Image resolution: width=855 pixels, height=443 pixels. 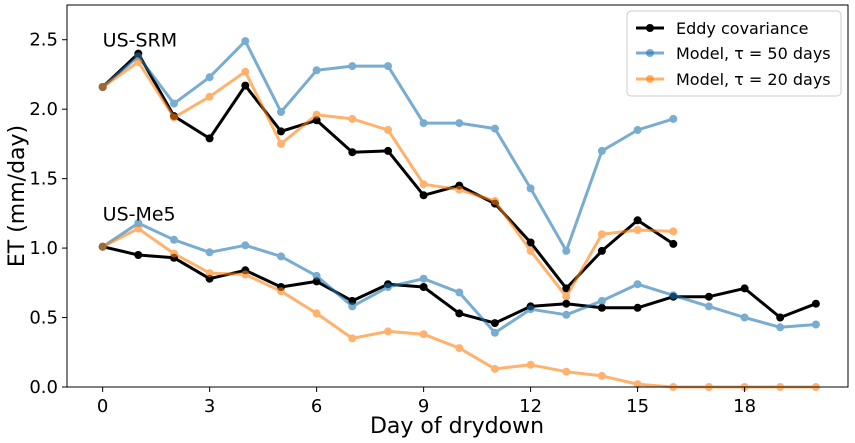 I want to click on legend-box, so click(x=734, y=53).